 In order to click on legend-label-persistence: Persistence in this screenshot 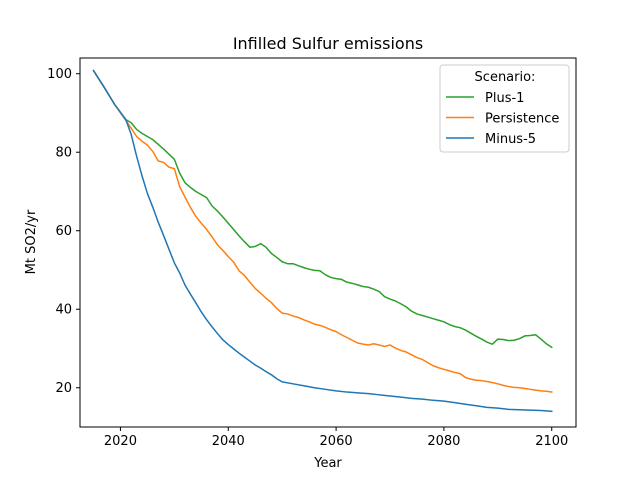, I will do `click(522, 119)`.